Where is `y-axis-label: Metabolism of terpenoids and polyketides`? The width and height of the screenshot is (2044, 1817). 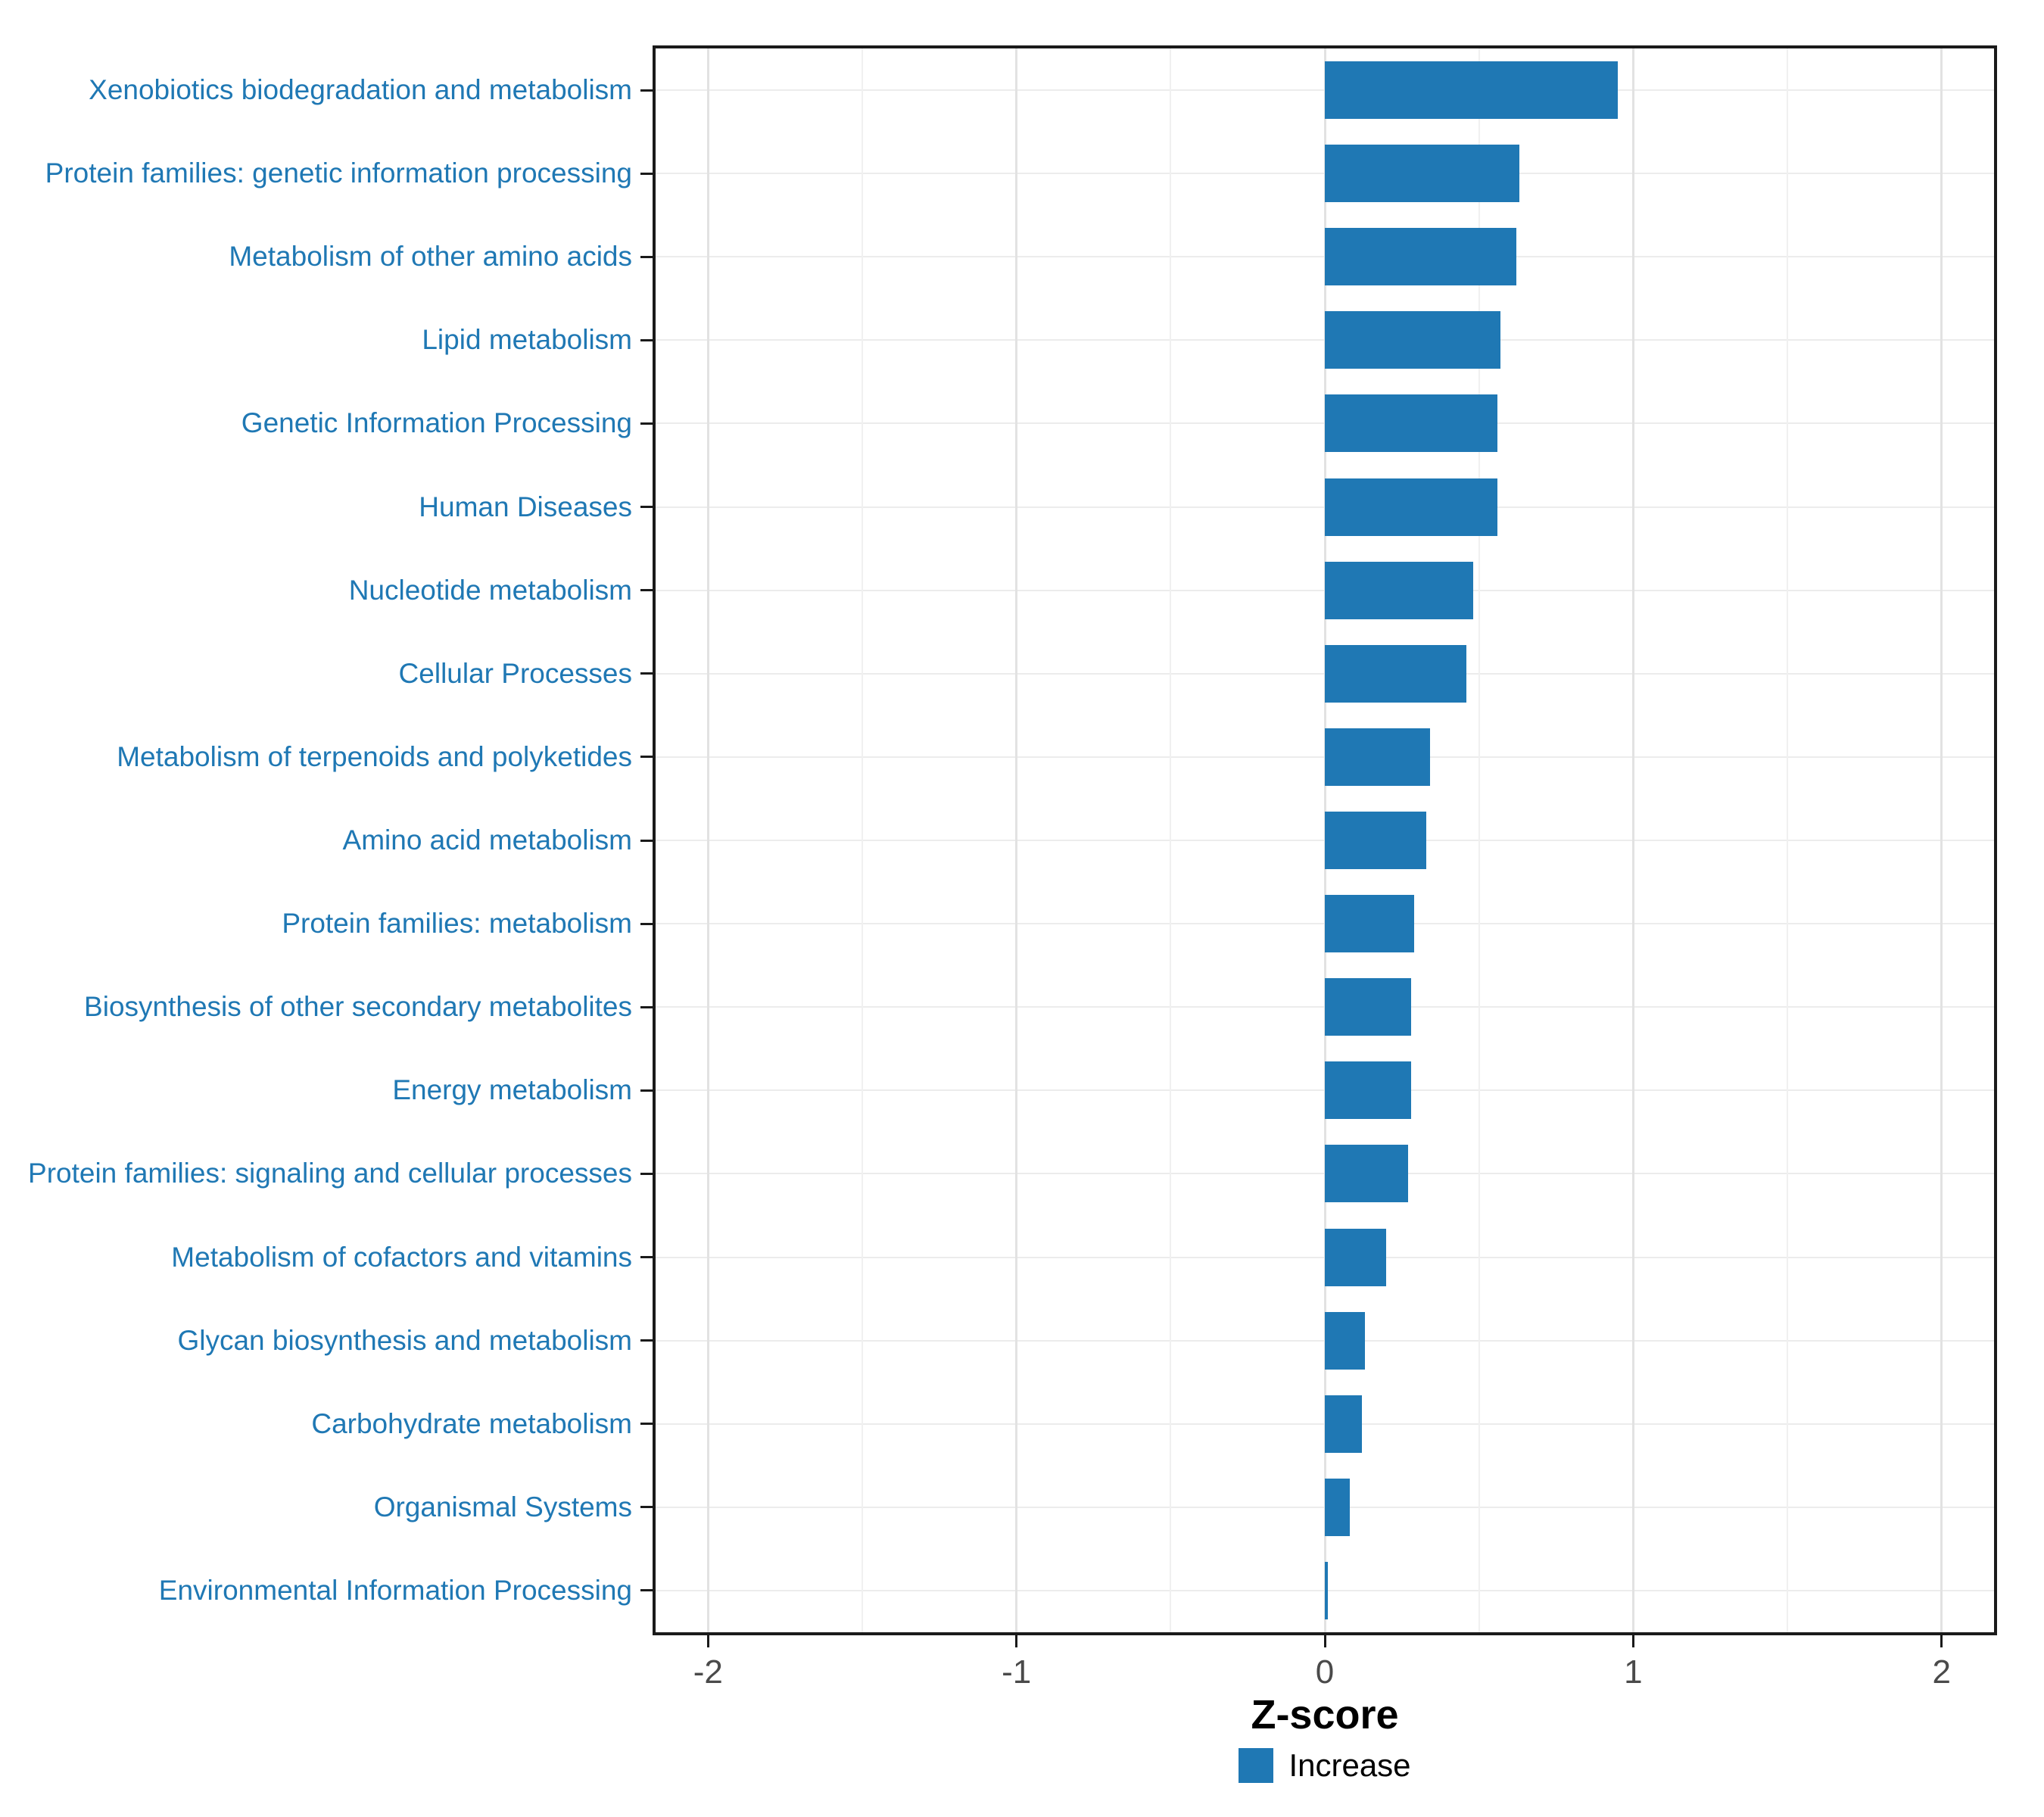
y-axis-label: Metabolism of terpenoids and polyketides is located at coordinates (374, 756).